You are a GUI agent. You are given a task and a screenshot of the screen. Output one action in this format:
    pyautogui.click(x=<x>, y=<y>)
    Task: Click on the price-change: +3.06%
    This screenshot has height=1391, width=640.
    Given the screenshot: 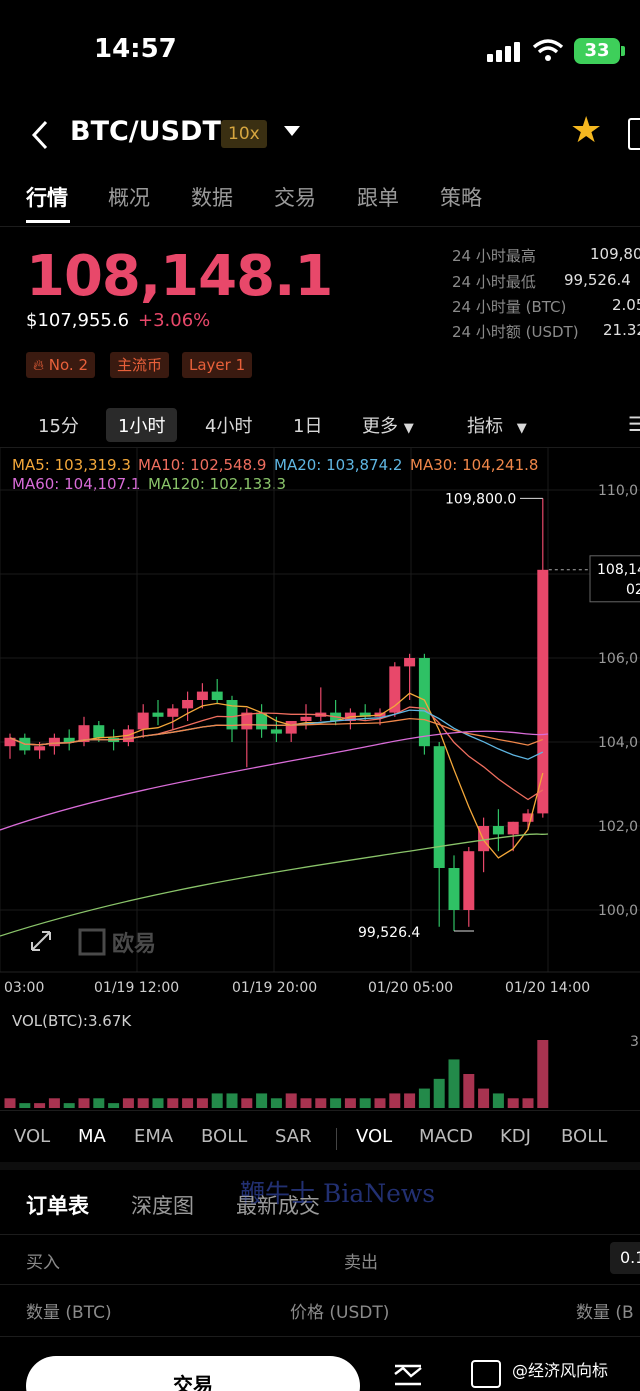 What is the action you would take?
    pyautogui.click(x=174, y=320)
    